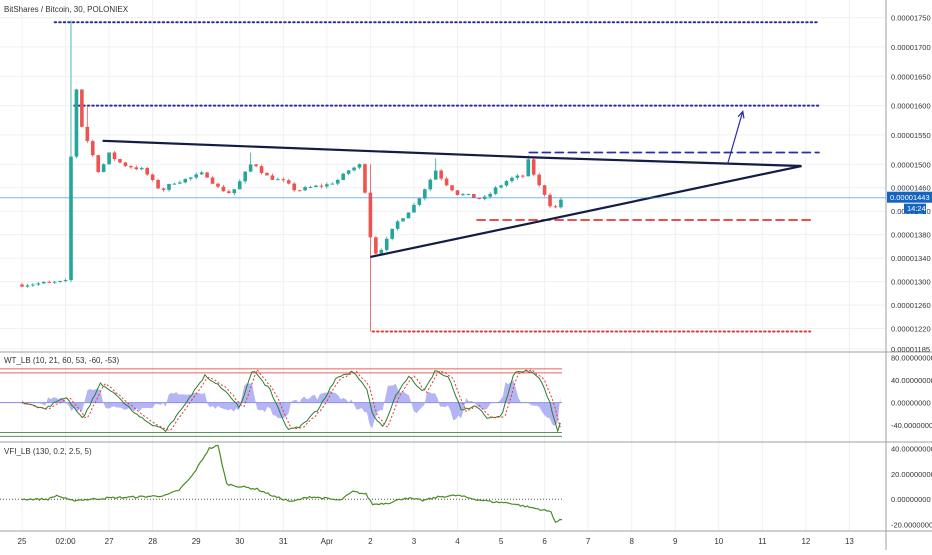 The width and height of the screenshot is (932, 555). Describe the element at coordinates (735, 137) in the screenshot. I see `breakout-arrow` at that location.